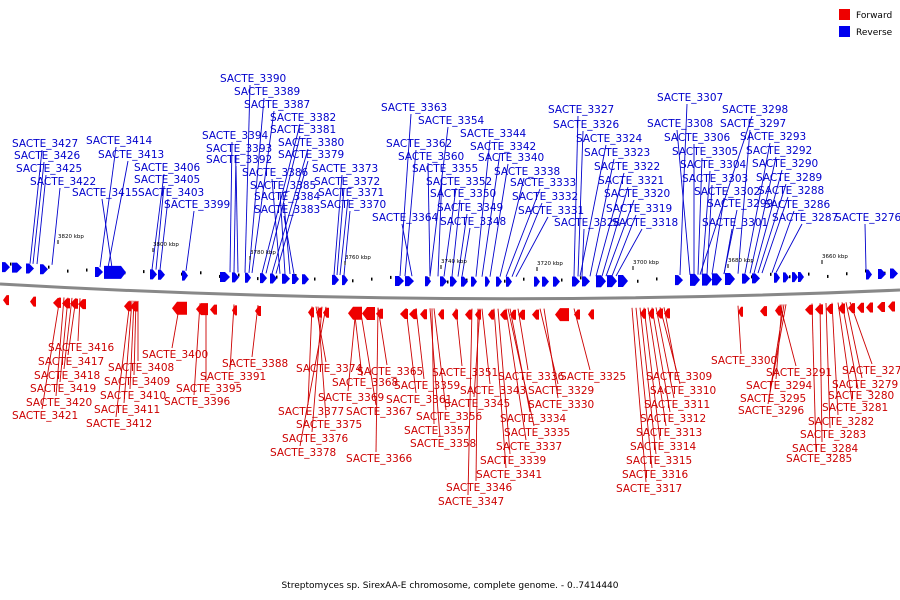 This screenshot has height=600, width=900. I want to click on gene-label: SACTE_3312, so click(673, 419).